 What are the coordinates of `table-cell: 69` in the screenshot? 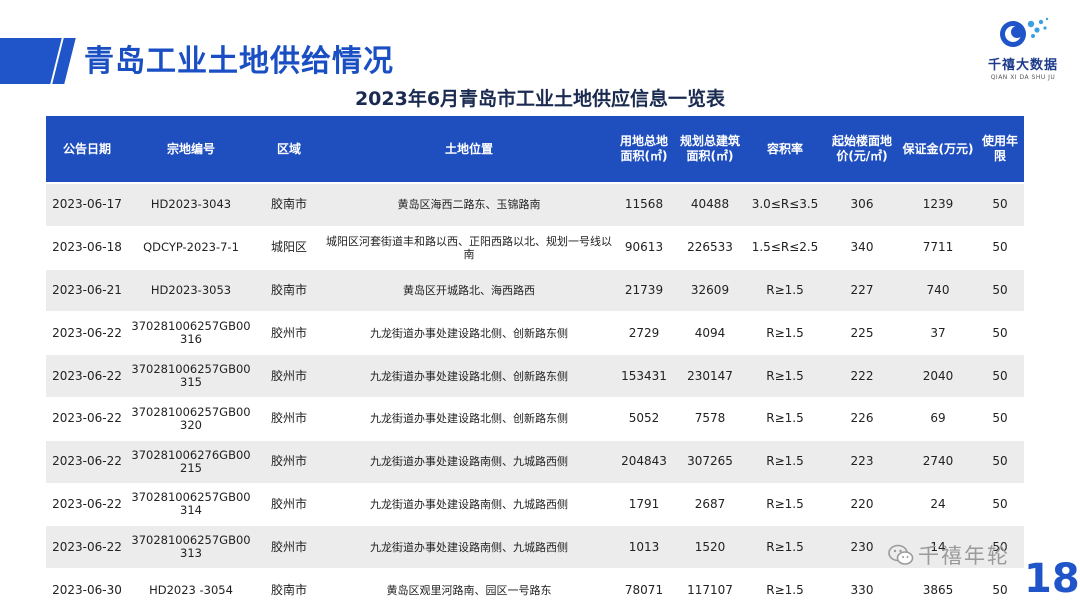 It's located at (938, 419).